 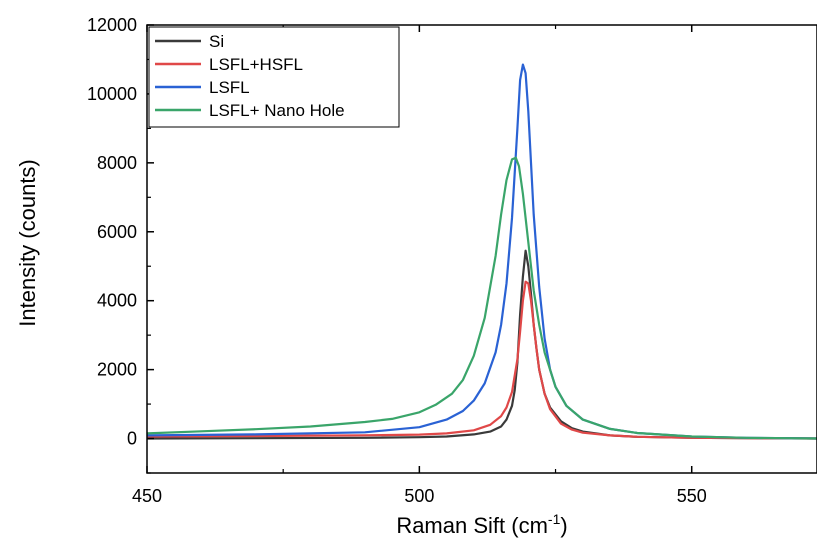 I want to click on y-tick-label: 0, so click(x=132, y=439).